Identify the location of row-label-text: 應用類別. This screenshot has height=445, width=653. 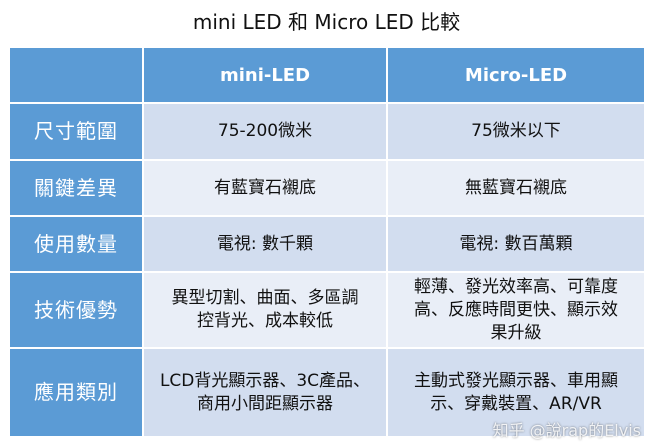
(76, 392).